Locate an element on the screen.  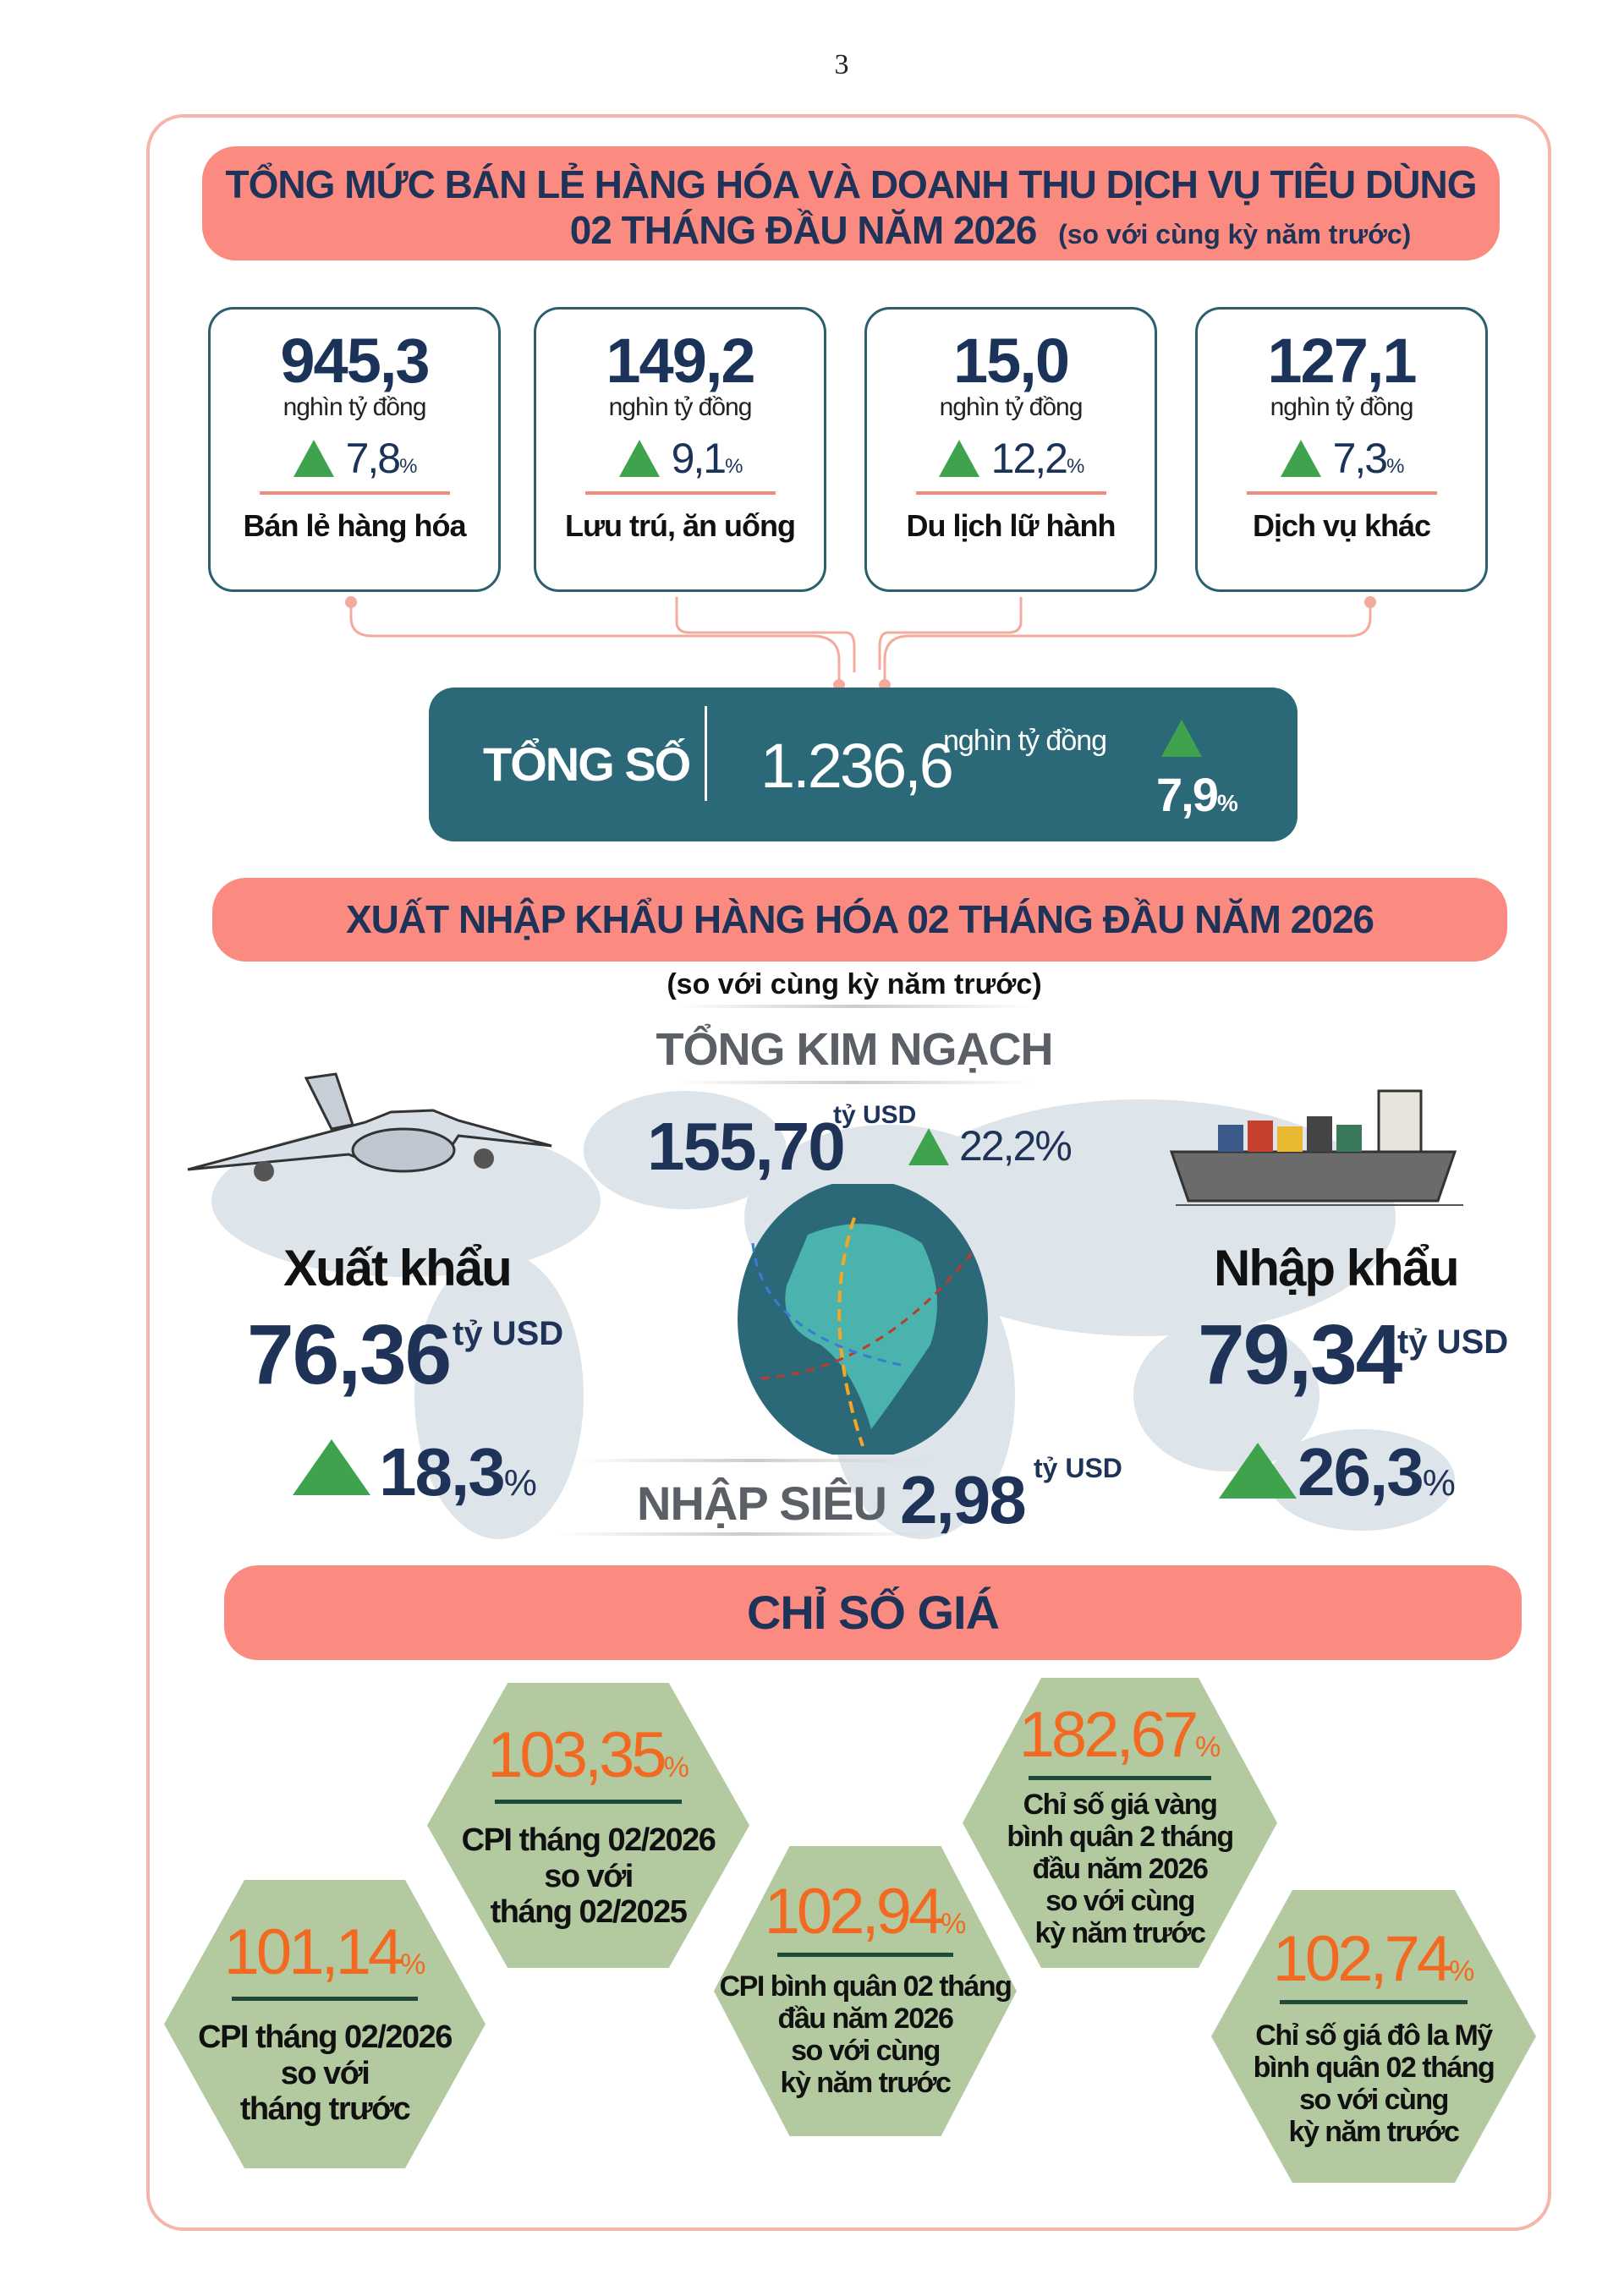
card-growth: 12,2 is located at coordinates (1029, 458).